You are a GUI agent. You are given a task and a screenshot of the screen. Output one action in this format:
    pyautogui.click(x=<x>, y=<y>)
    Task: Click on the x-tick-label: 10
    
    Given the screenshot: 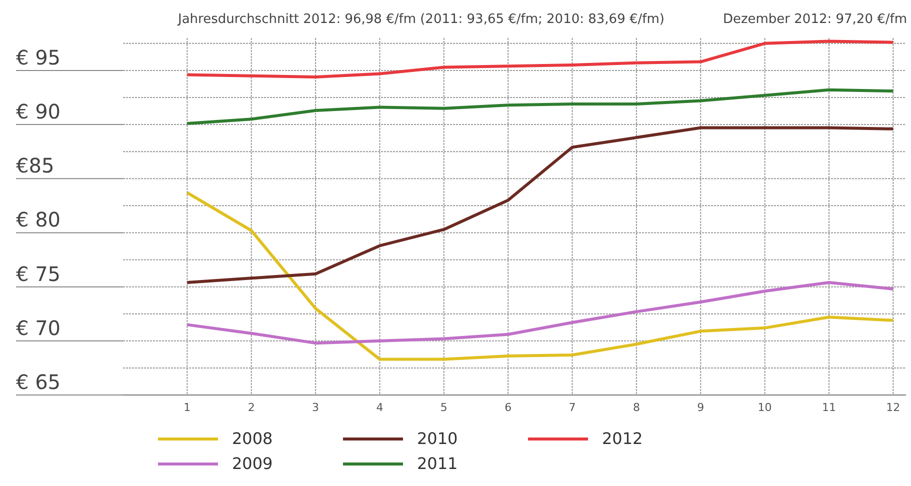 What is the action you would take?
    pyautogui.click(x=765, y=407)
    